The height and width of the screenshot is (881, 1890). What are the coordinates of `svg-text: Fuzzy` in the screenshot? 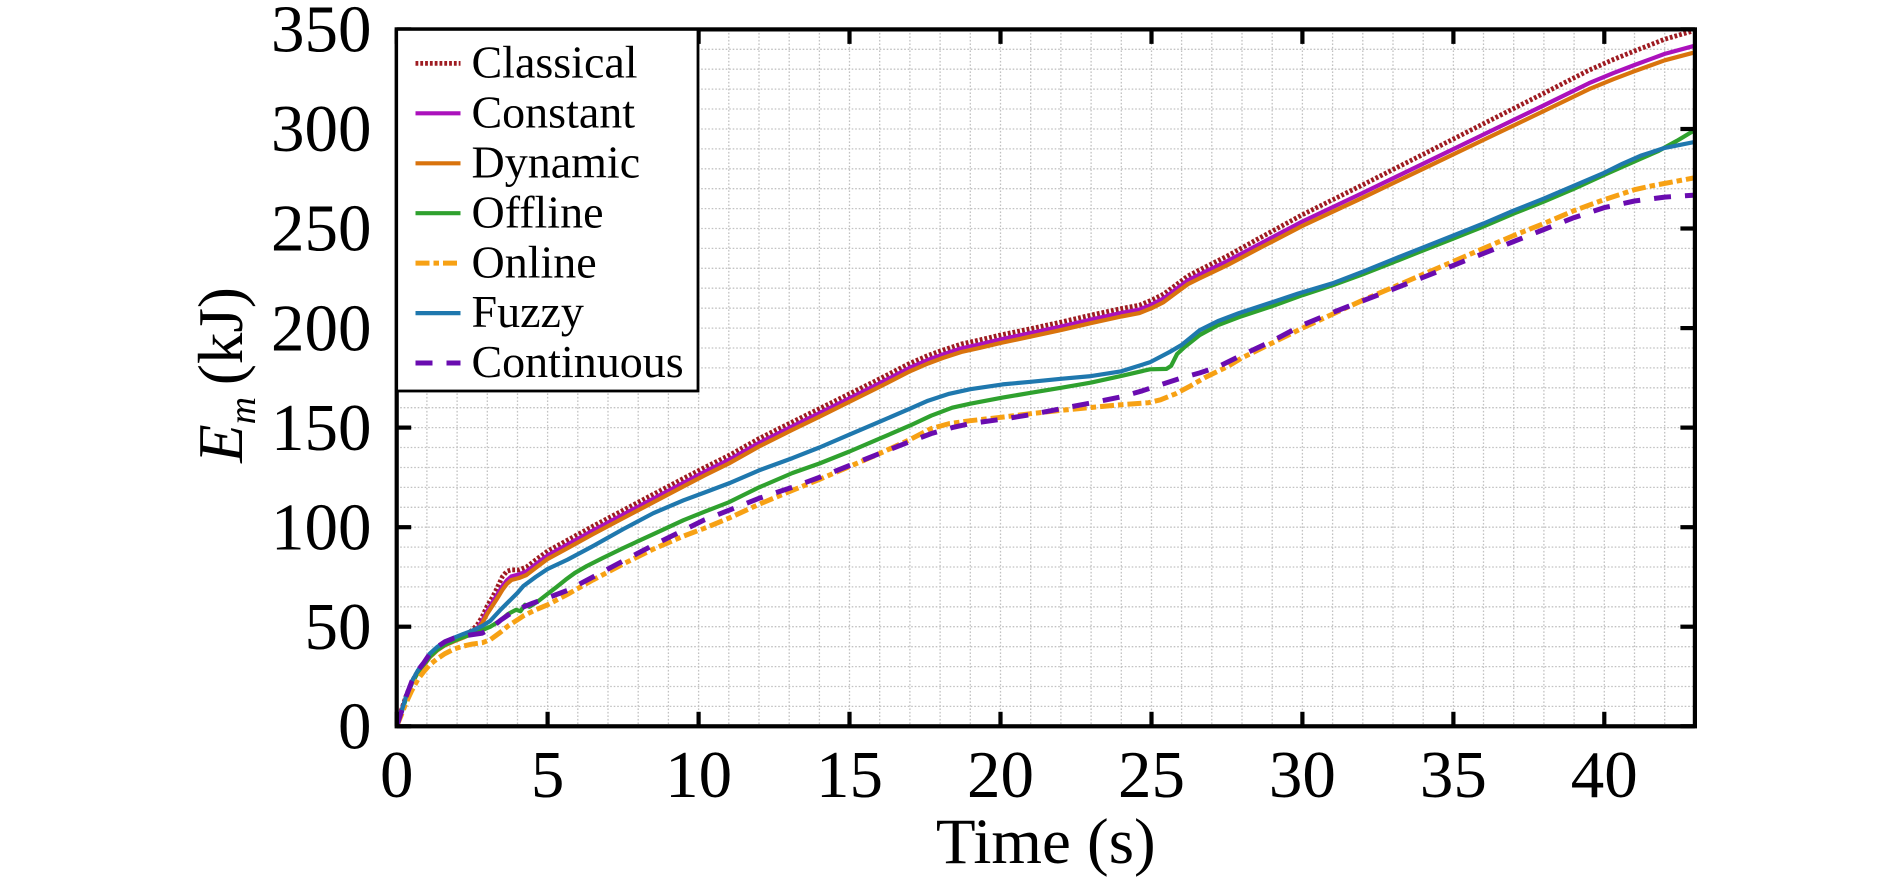 It's located at (528, 311).